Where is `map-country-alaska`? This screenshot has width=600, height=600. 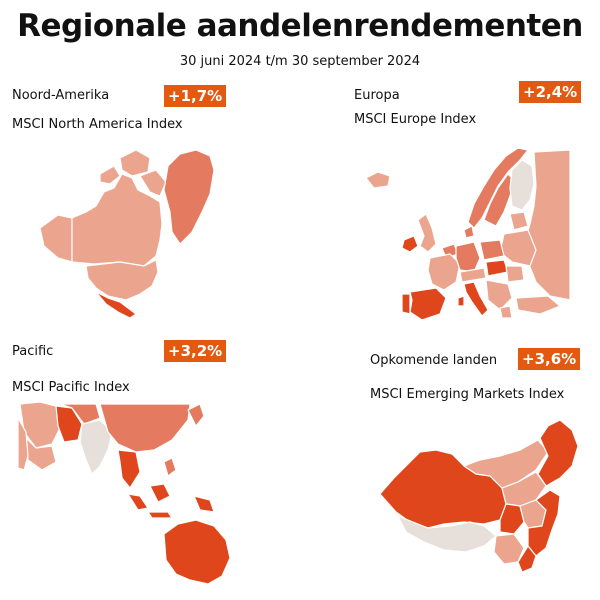
map-country-alaska is located at coordinates (56, 238).